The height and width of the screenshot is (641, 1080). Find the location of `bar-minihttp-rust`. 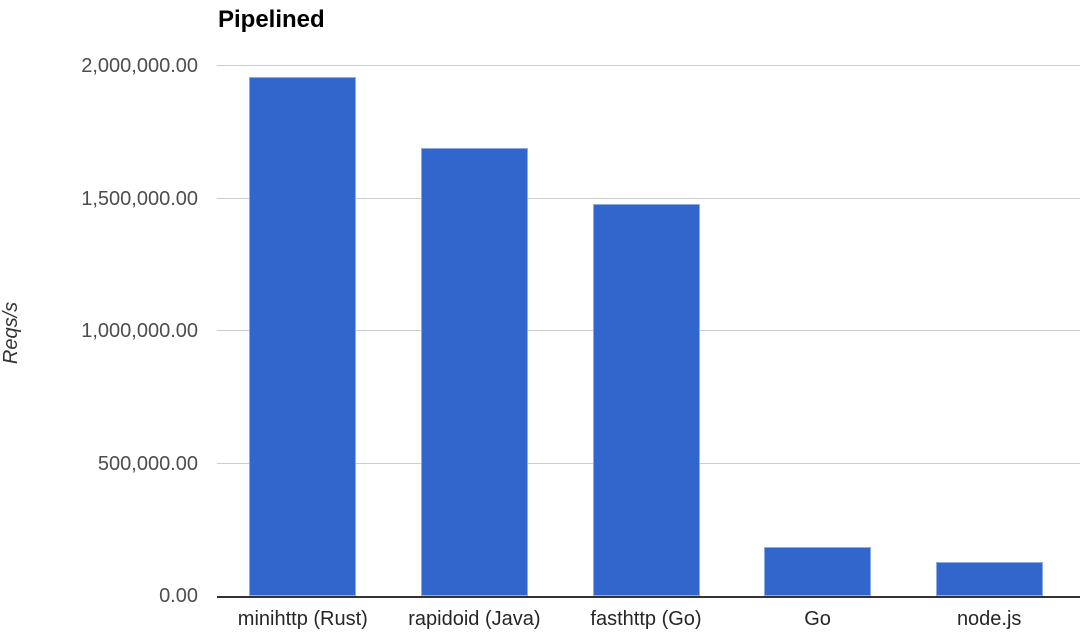

bar-minihttp-rust is located at coordinates (303, 336).